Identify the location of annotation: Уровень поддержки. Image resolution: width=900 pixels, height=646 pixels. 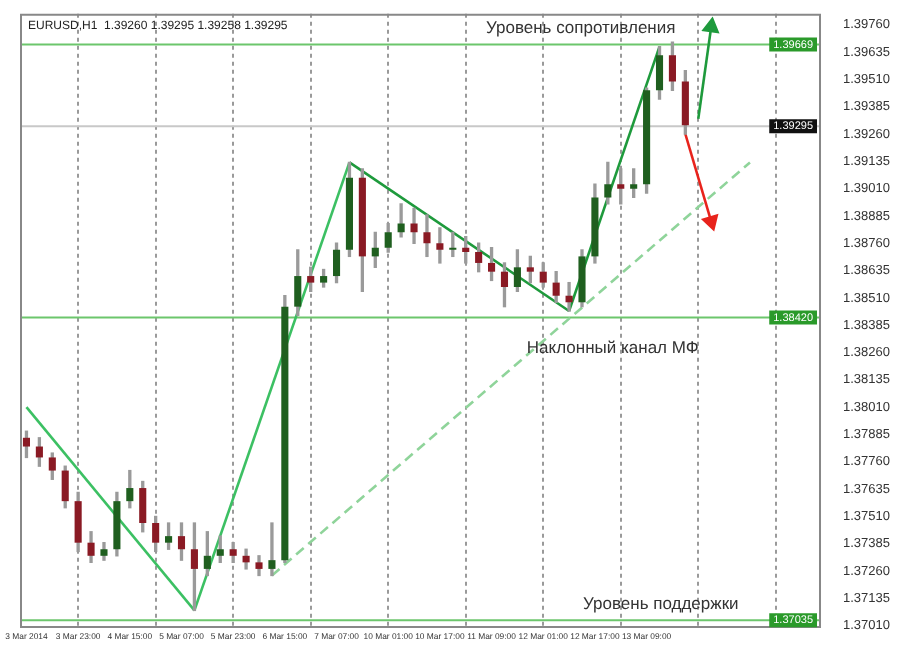
(661, 602).